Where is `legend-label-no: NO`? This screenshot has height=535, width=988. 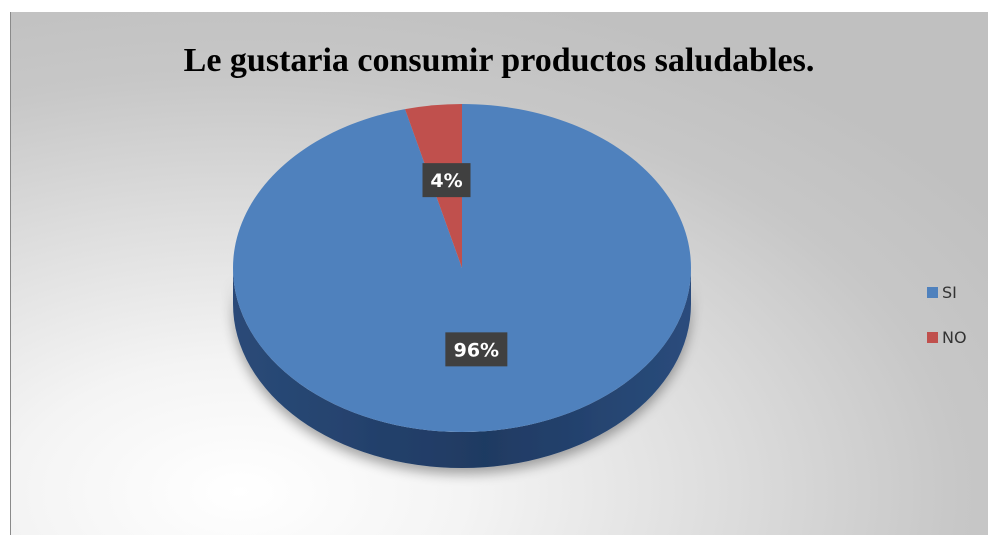 legend-label-no: NO is located at coordinates (954, 337).